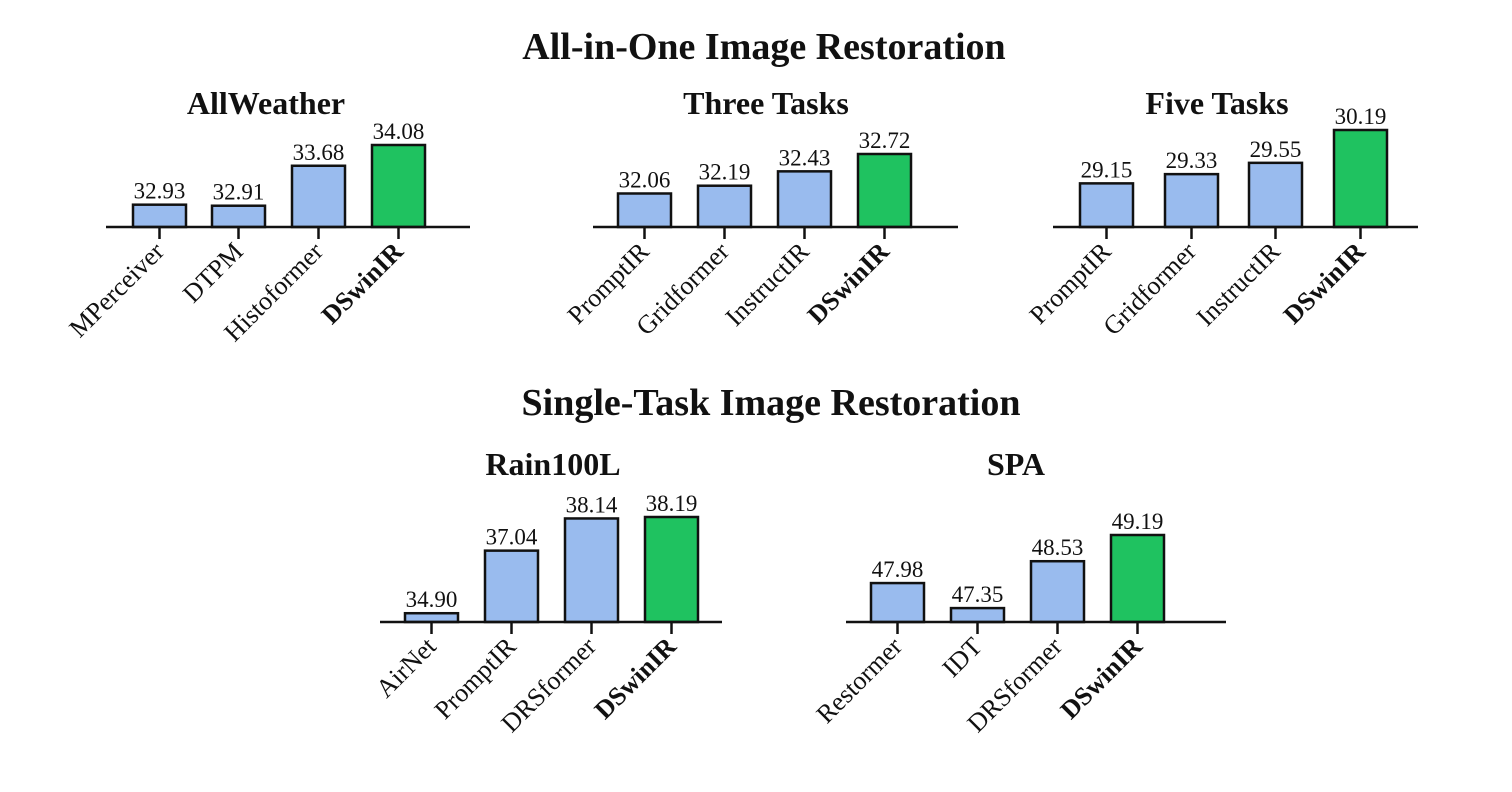 This screenshot has height=792, width=1512. I want to click on data-label: 38.14, so click(592, 504).